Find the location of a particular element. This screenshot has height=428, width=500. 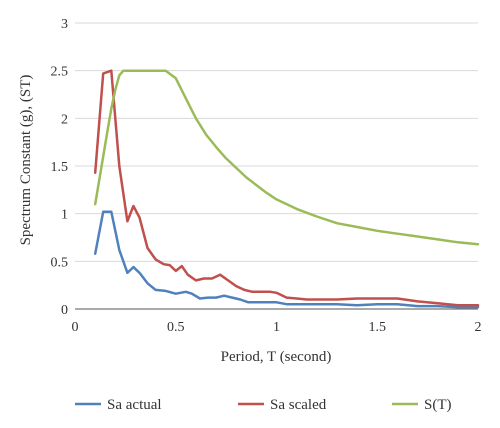

y-tick-label: 0 is located at coordinates (64, 310).